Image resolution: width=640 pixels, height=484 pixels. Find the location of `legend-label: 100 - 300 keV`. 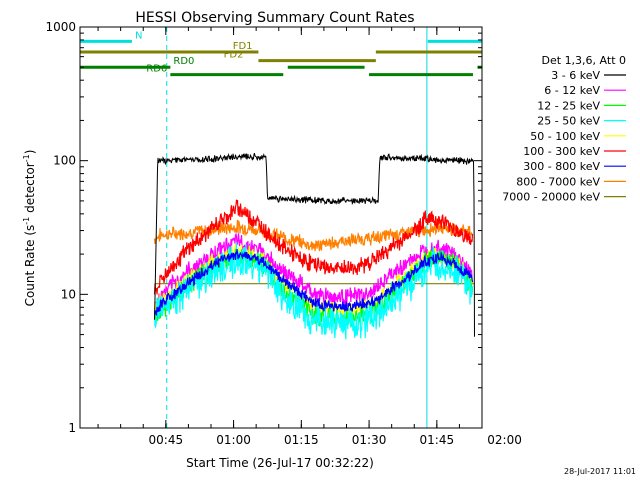

legend-label: 100 - 300 keV is located at coordinates (561, 151).